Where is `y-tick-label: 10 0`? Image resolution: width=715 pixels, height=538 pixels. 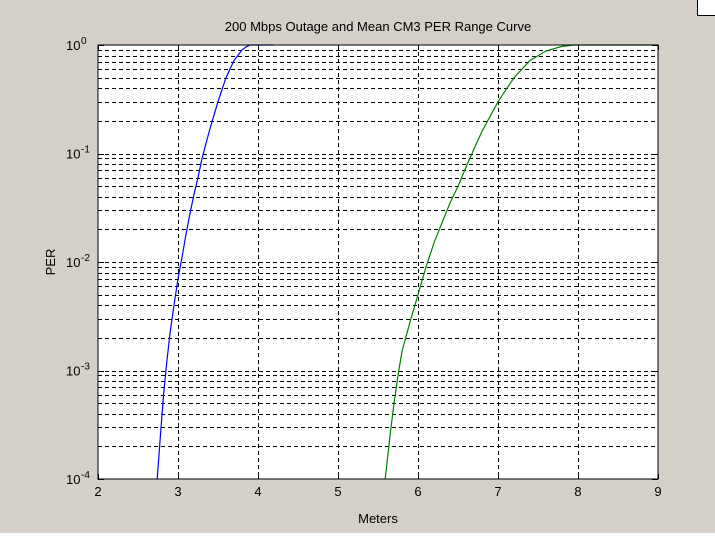
y-tick-label: 10 0 is located at coordinates (76, 44).